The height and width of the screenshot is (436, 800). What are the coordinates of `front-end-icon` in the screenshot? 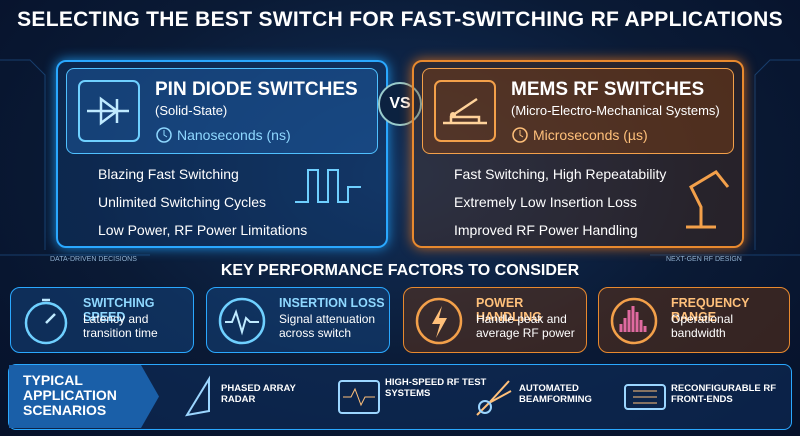 It's located at (645, 397).